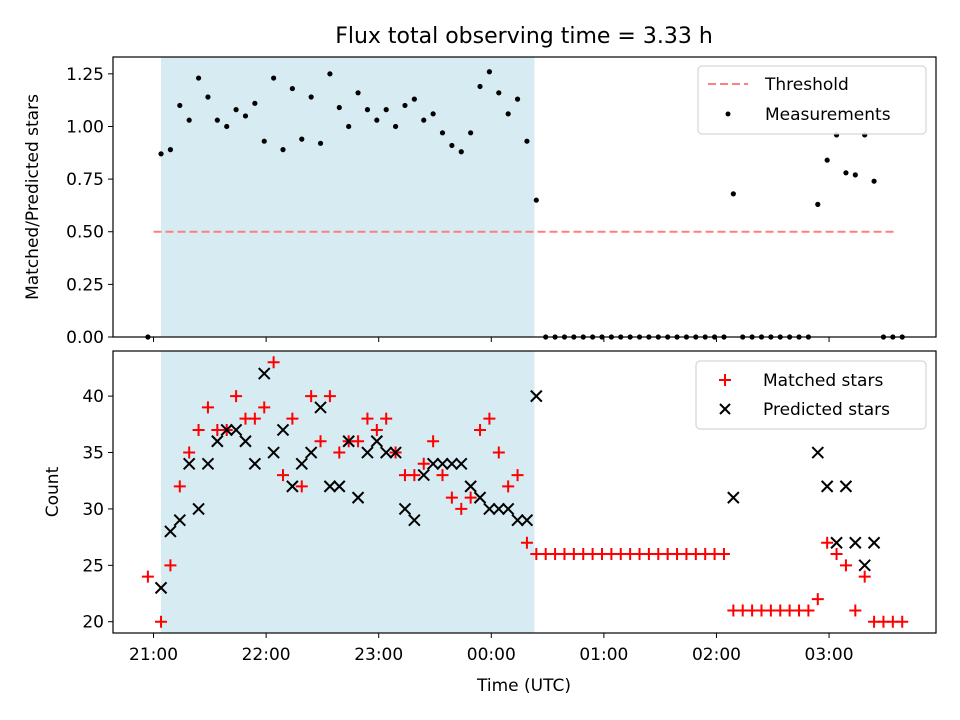 Image resolution: width=960 pixels, height=720 pixels. What do you see at coordinates (85, 338) in the screenshot?
I see `ratio-y-tick-label: 0.00` at bounding box center [85, 338].